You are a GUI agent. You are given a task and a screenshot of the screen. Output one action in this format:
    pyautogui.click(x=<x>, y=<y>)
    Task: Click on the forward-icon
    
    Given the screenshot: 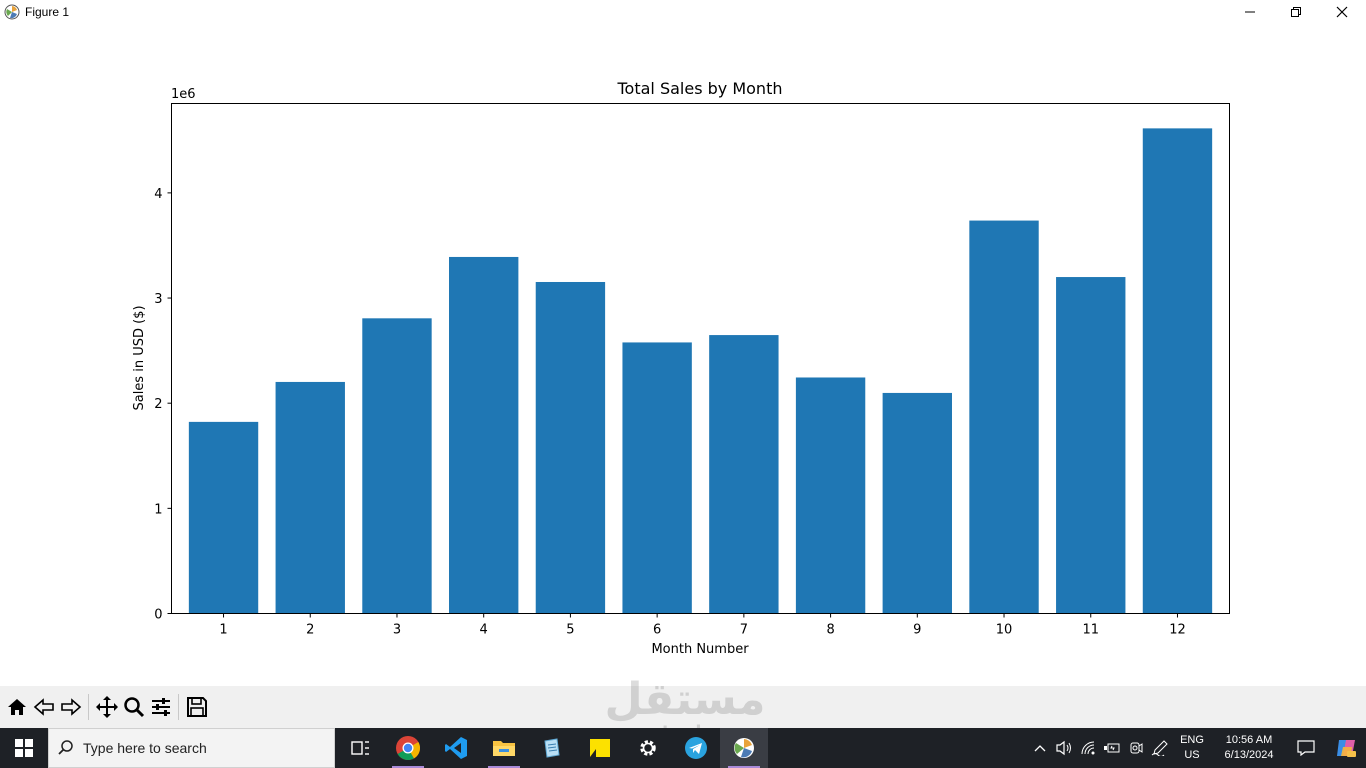 What is the action you would take?
    pyautogui.click(x=70, y=707)
    